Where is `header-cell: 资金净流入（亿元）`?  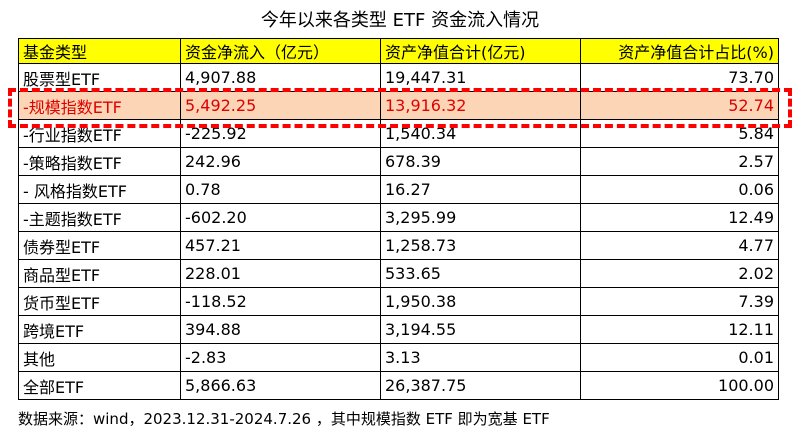
header-cell: 资金净流入（亿元） is located at coordinates (280, 51).